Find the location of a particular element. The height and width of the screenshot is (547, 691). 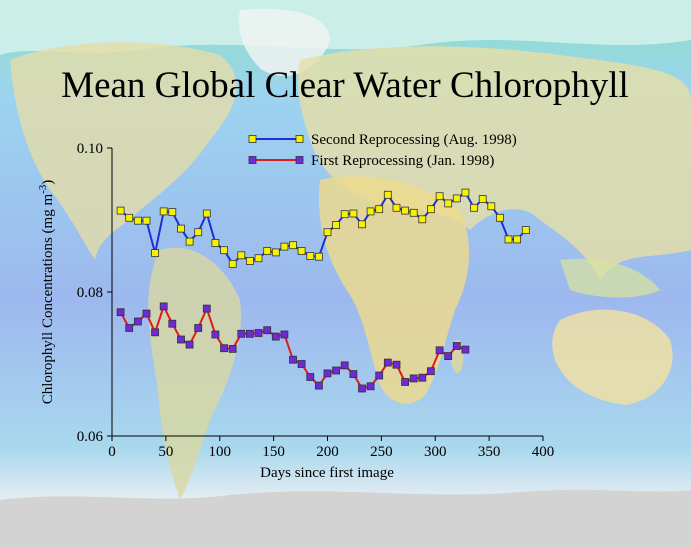

x-tick-label: 400 is located at coordinates (543, 452).